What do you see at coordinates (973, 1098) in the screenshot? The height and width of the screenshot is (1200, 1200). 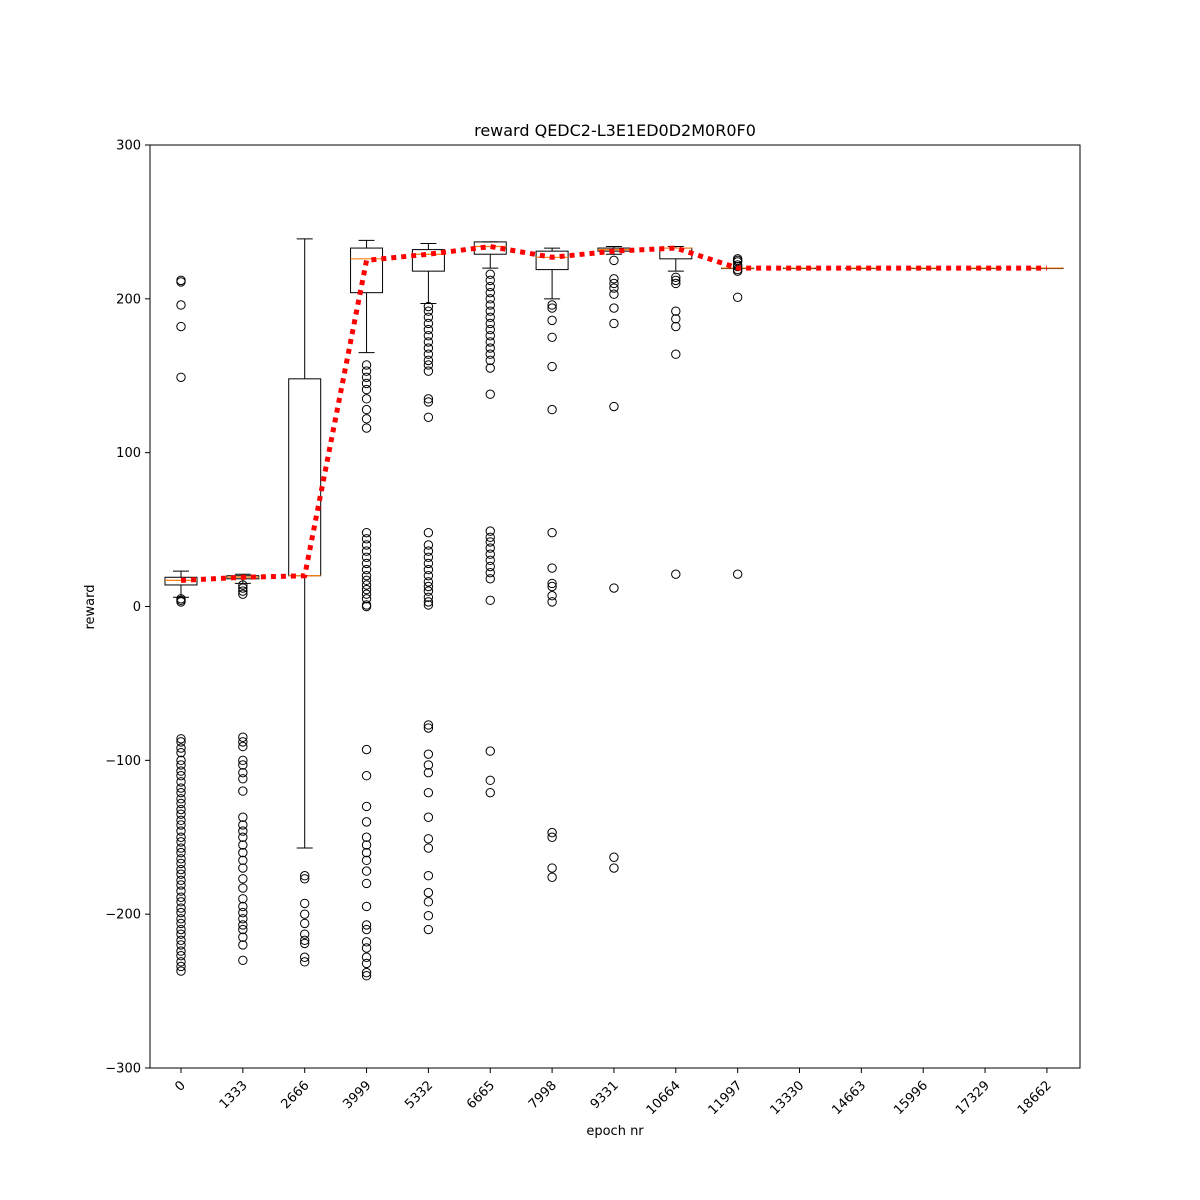 I see `x-tick-label: 17329` at bounding box center [973, 1098].